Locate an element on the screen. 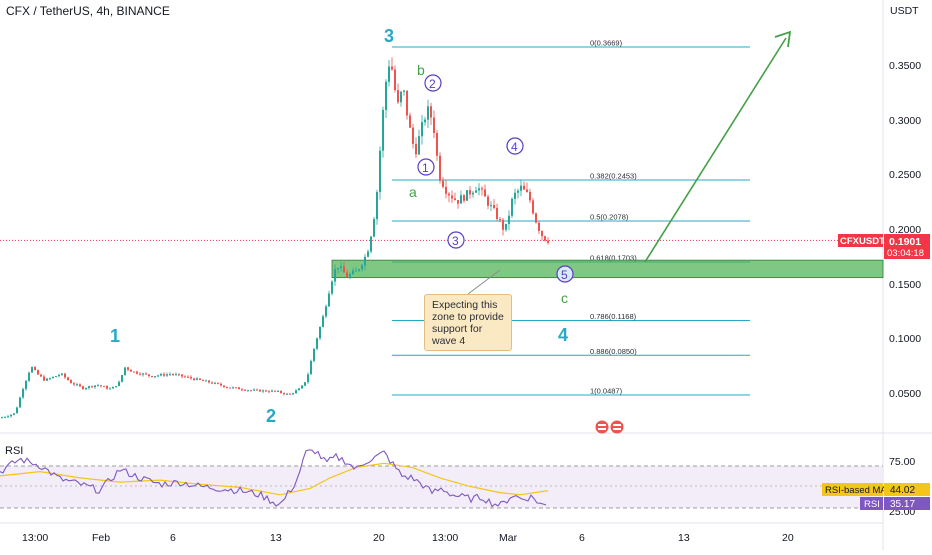 The image size is (932, 555). wave-label-1: 1 is located at coordinates (115, 336).